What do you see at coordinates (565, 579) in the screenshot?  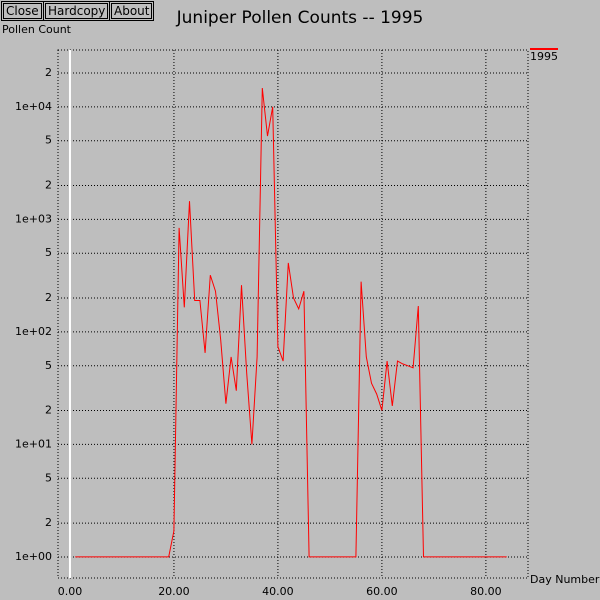 I see `x-axis-label: Day Number` at bounding box center [565, 579].